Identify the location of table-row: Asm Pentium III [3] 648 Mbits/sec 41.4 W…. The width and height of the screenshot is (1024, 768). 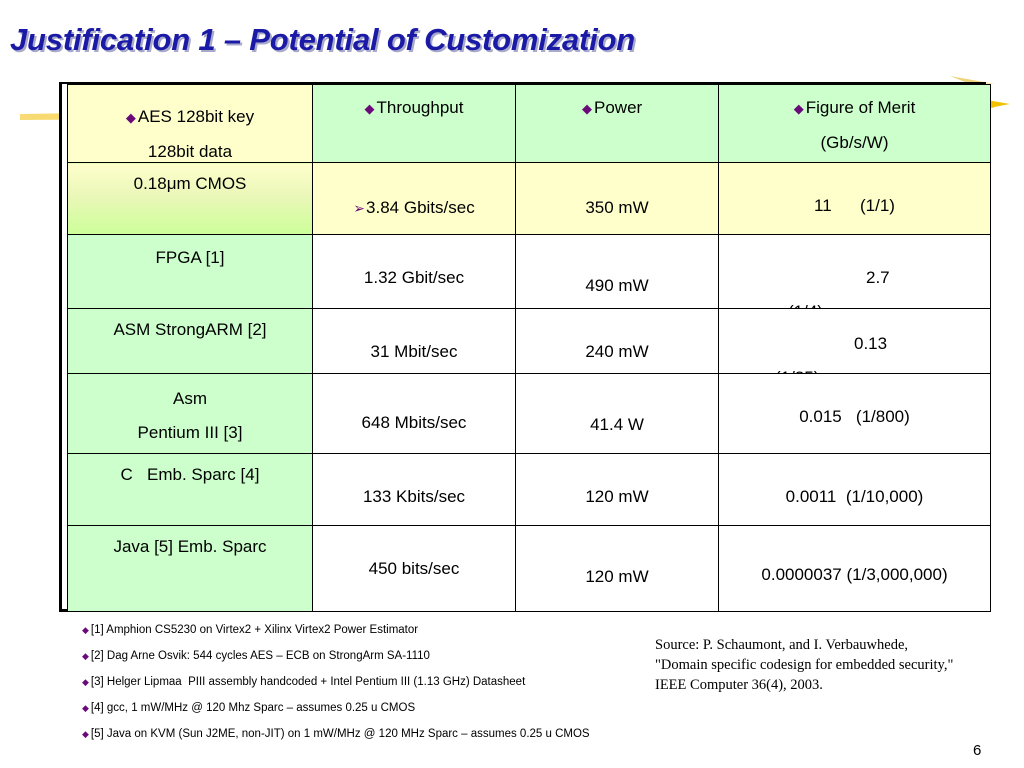
(529, 413).